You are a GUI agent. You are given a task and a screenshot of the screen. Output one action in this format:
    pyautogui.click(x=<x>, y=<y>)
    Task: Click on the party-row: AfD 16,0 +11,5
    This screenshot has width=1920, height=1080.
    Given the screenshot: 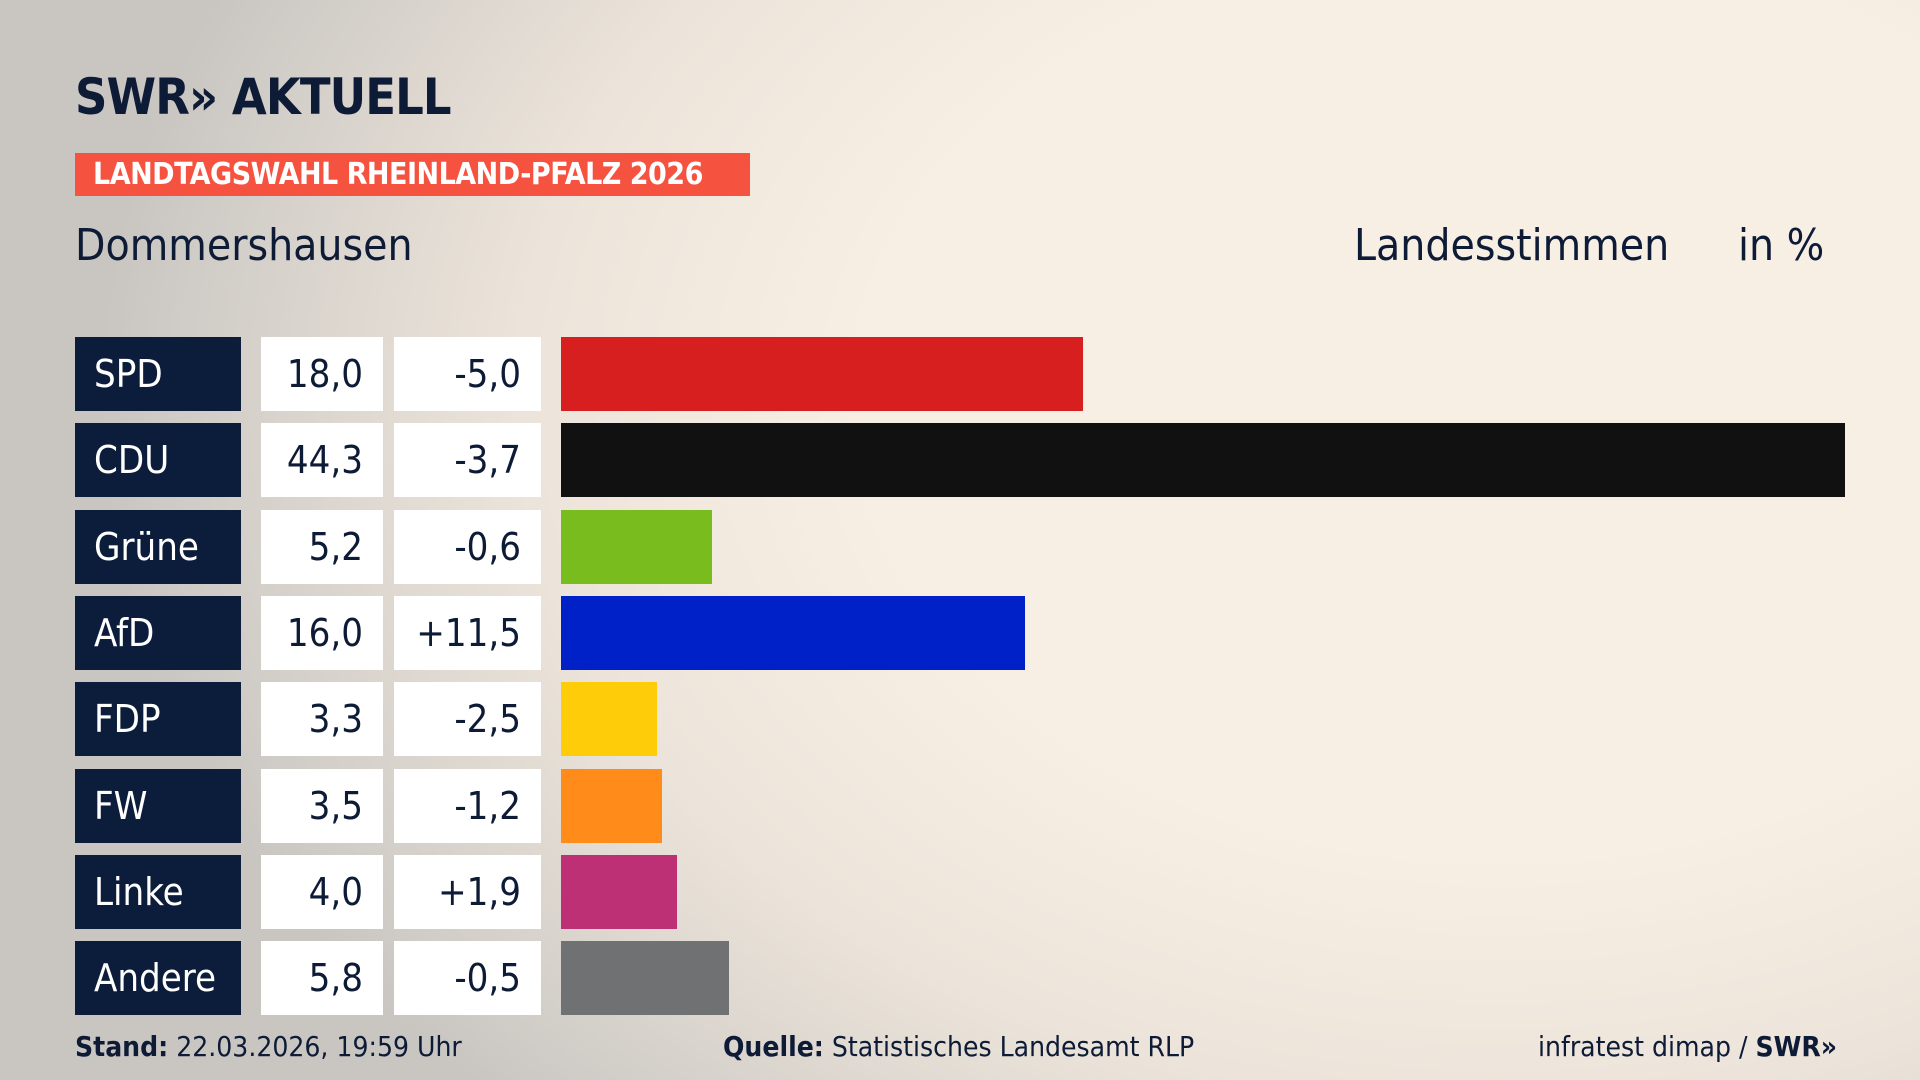 What is the action you would take?
    pyautogui.click(x=975, y=632)
    